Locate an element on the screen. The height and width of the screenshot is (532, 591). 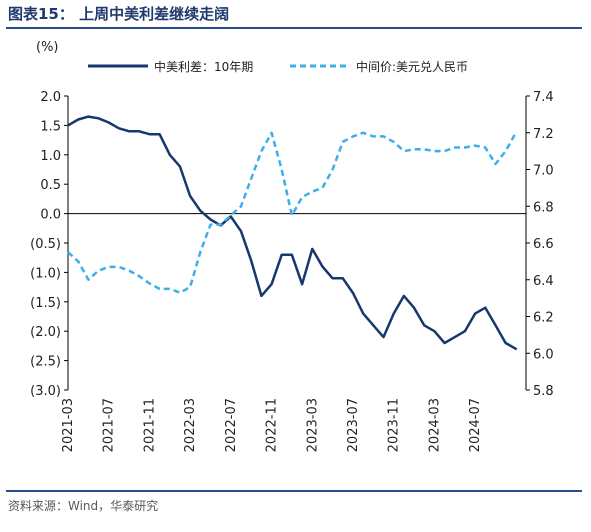
figure-title: 图表15： 上周中美利差继续走阔 is located at coordinates (119, 14).